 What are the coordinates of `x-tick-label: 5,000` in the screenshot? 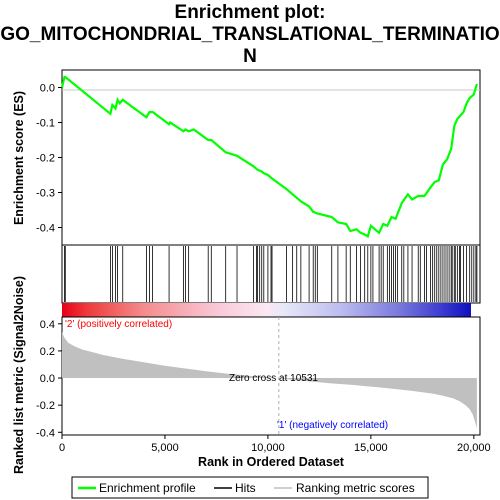 It's located at (165, 448).